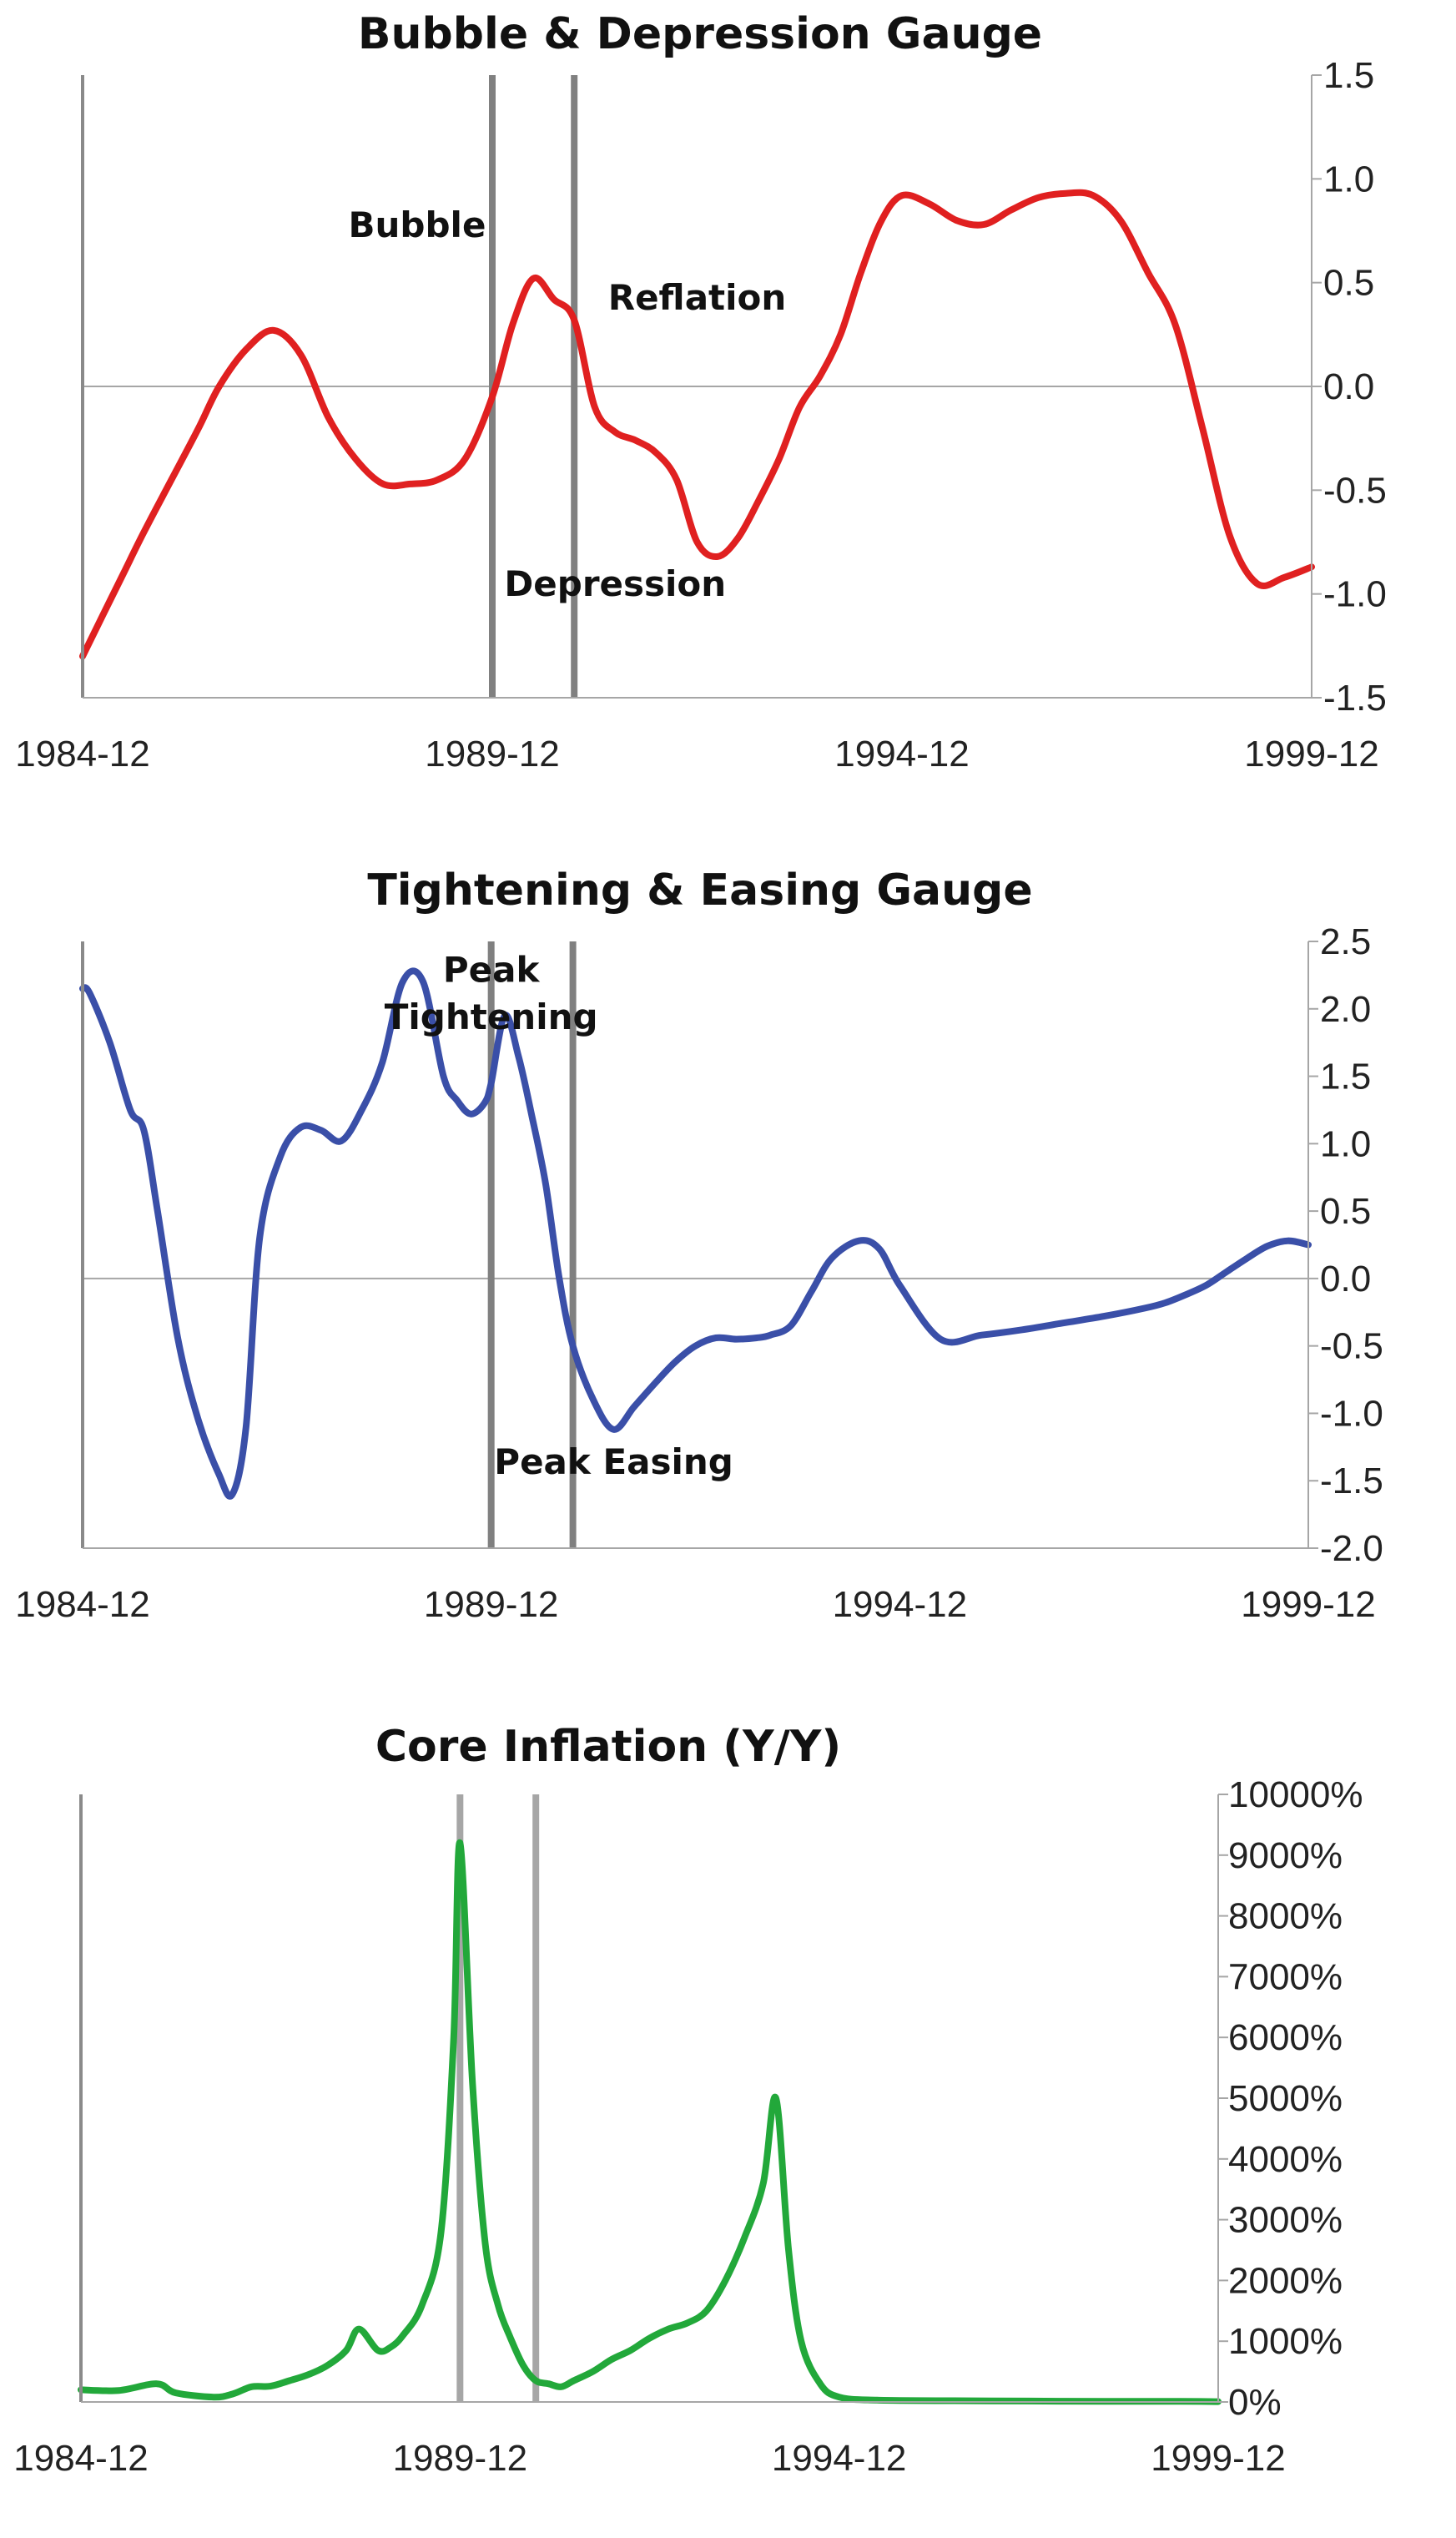 The image size is (1456, 2538). Describe the element at coordinates (1345, 941) in the screenshot. I see `y-tick-label: 2.5` at that location.